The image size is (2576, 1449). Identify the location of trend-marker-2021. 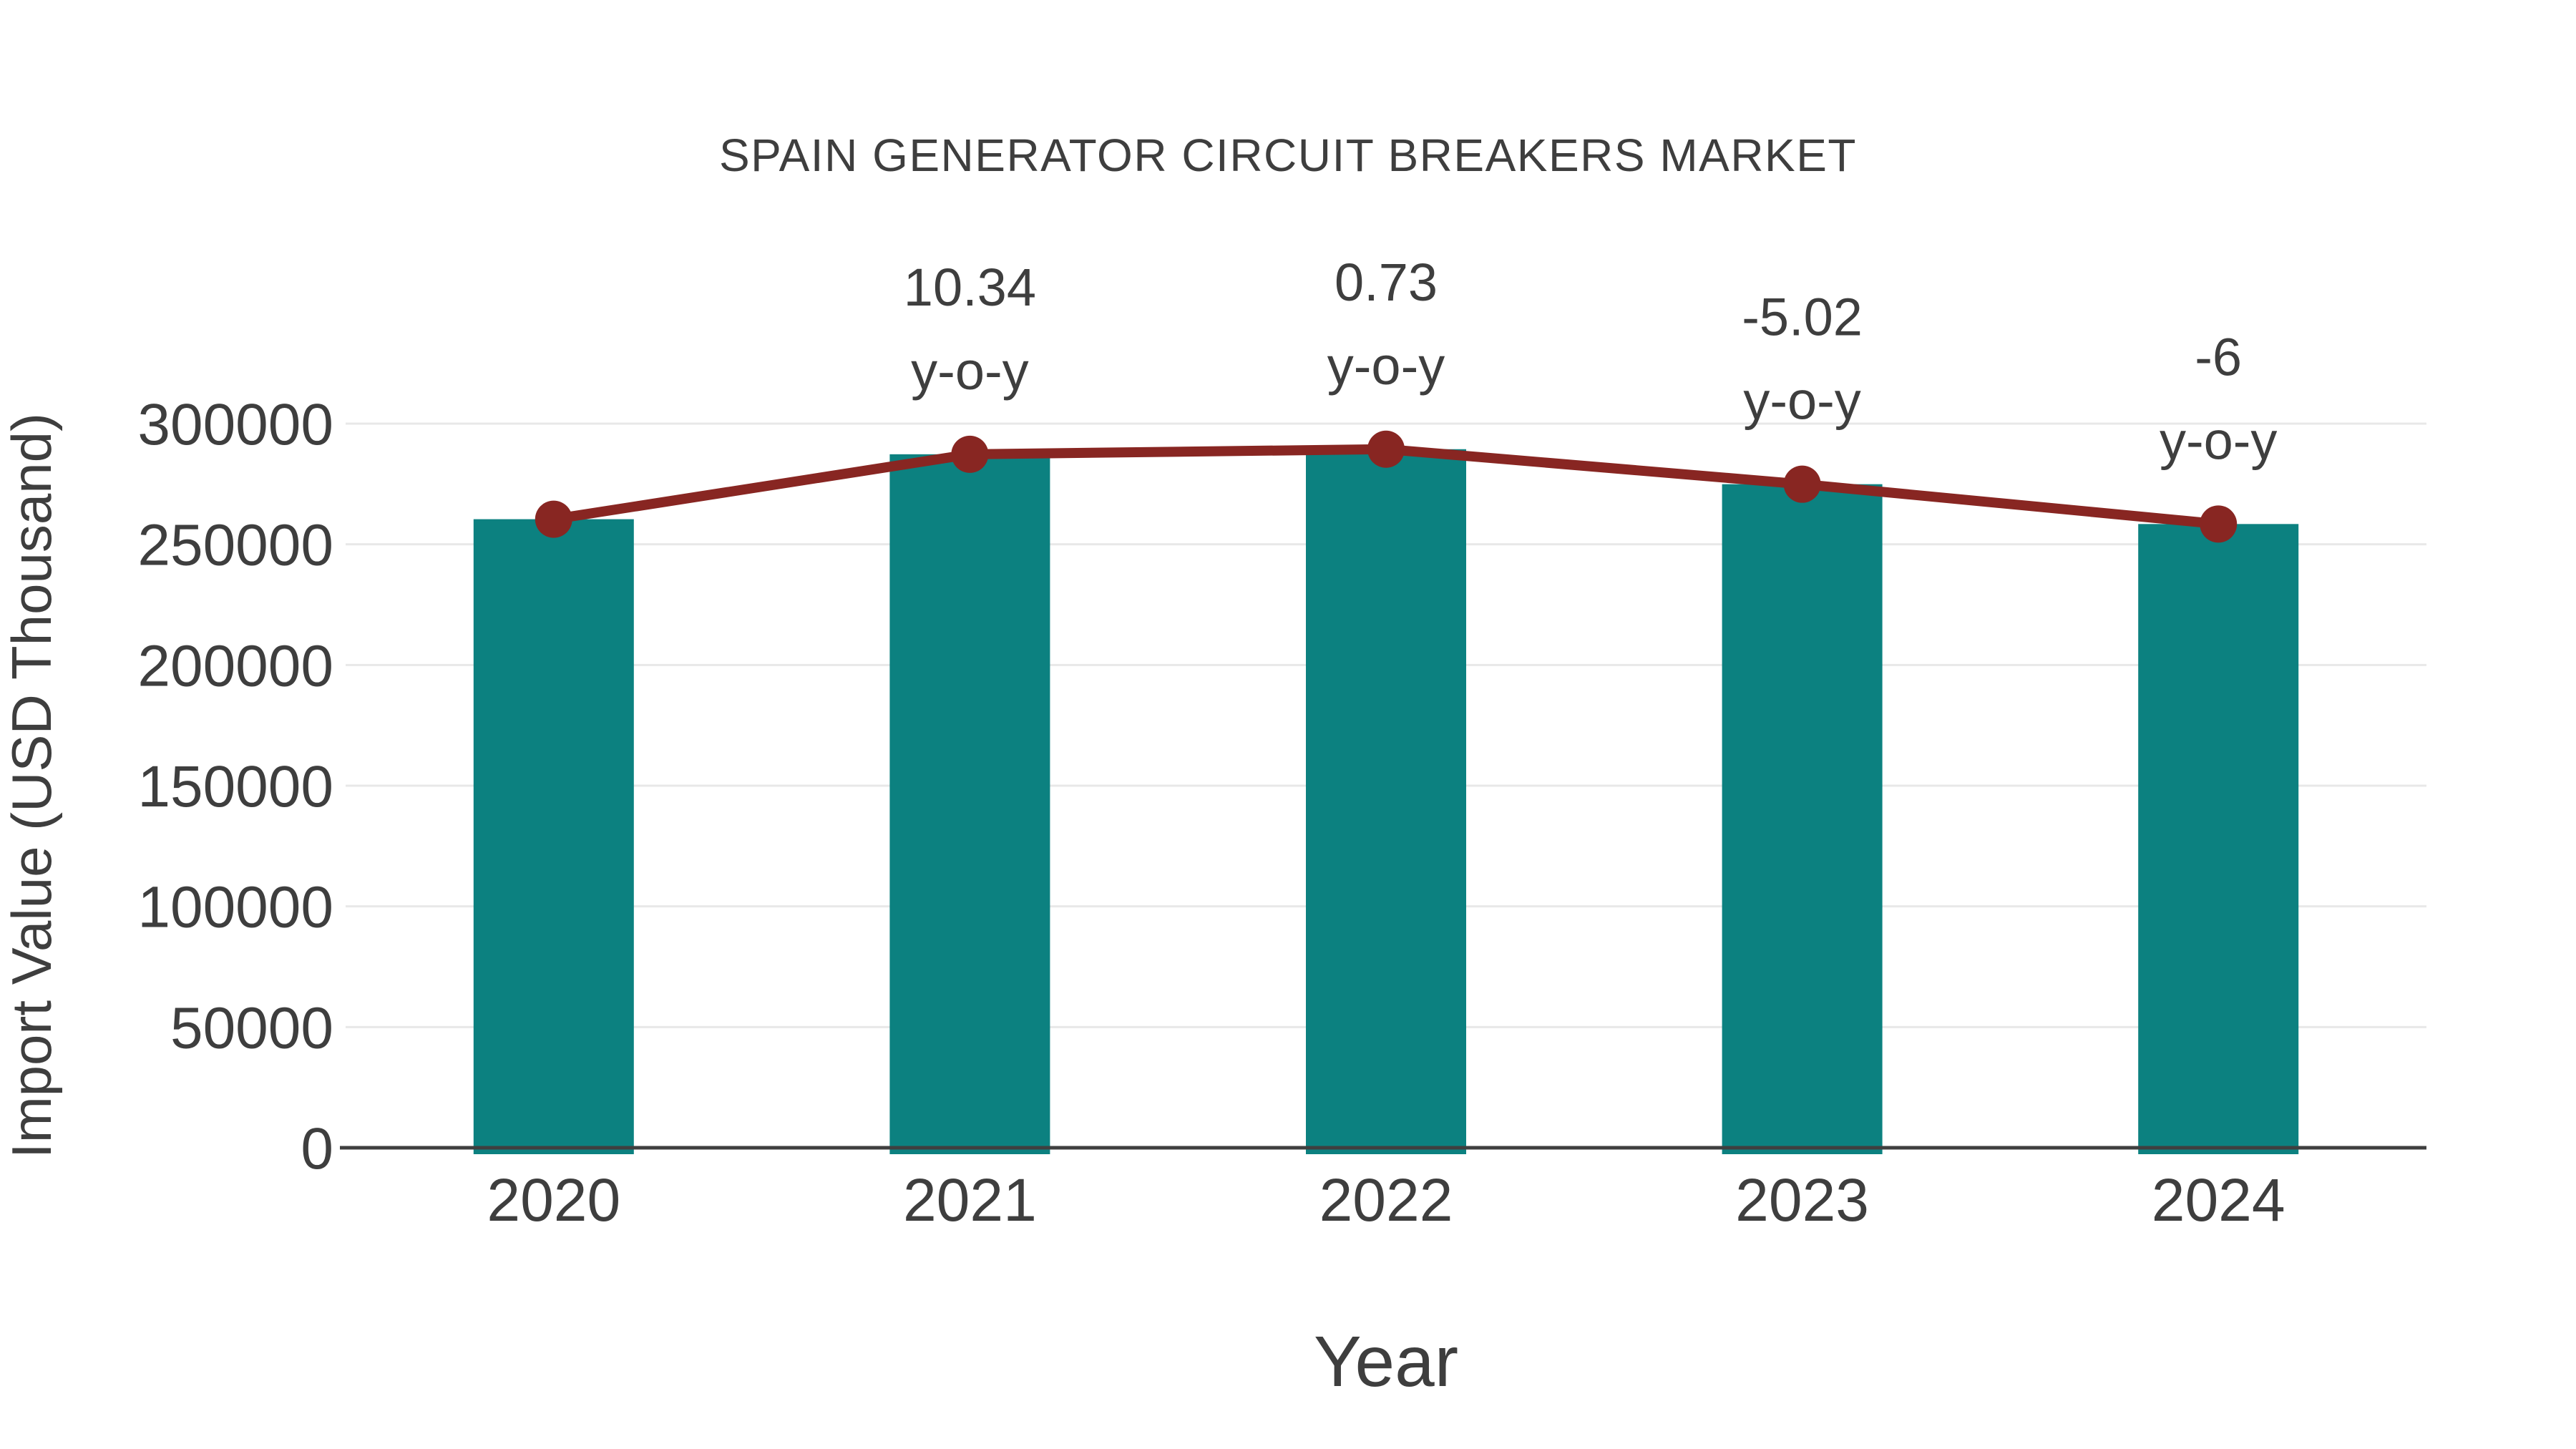
(970, 454).